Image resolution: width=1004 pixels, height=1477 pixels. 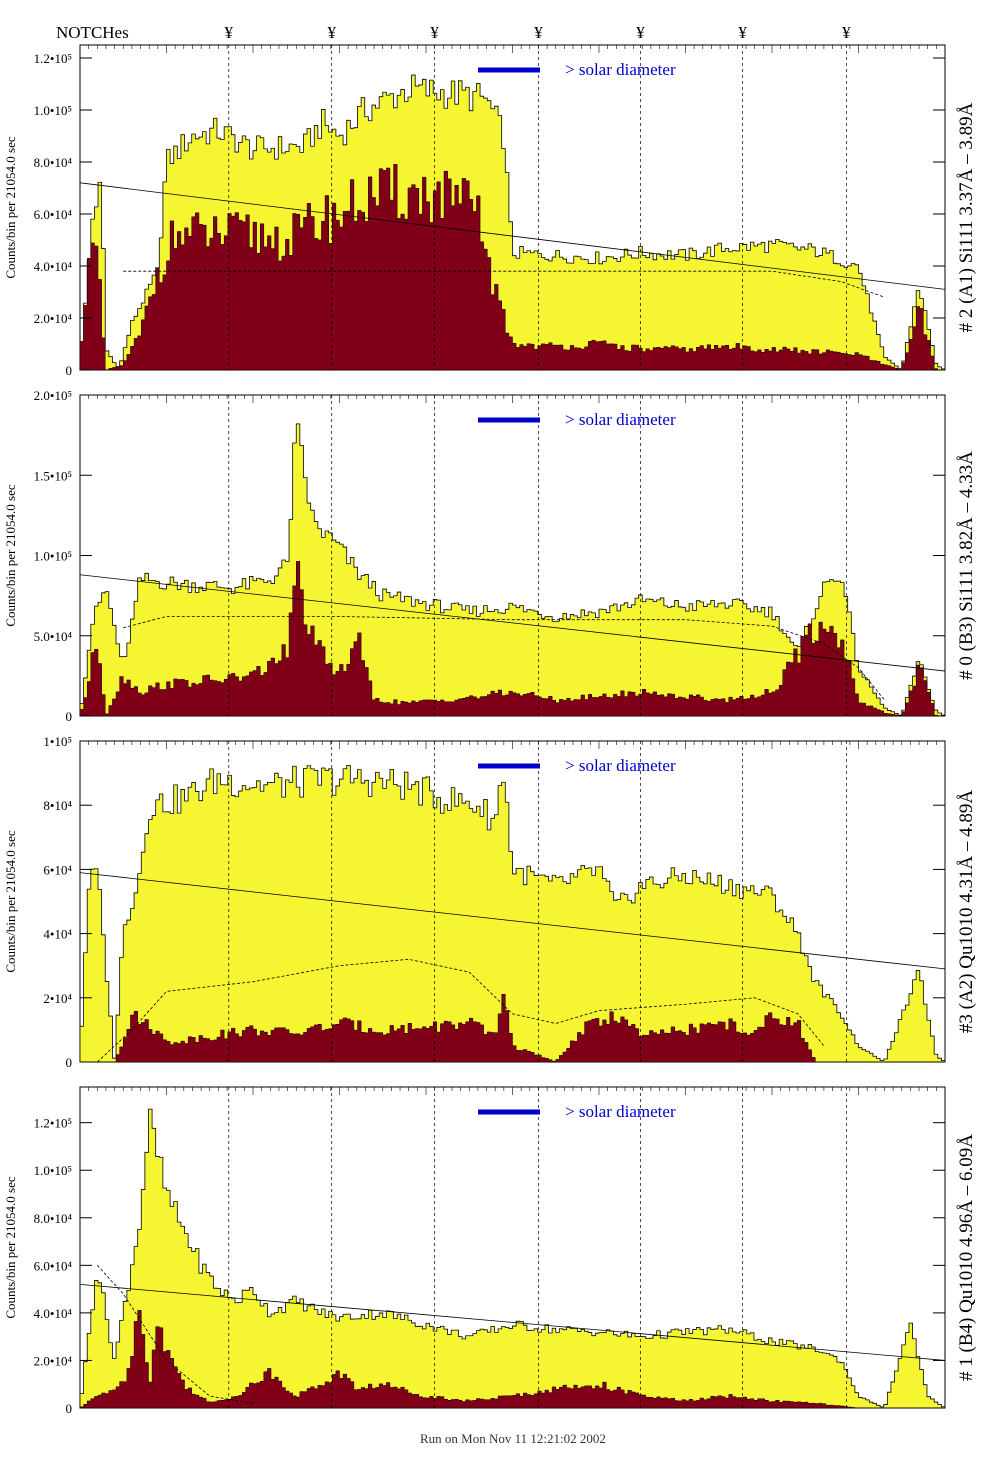 What do you see at coordinates (966, 1257) in the screenshot?
I see `panel-title: # 1 (B4) Qu1010 4.96Å – 6.09Å` at bounding box center [966, 1257].